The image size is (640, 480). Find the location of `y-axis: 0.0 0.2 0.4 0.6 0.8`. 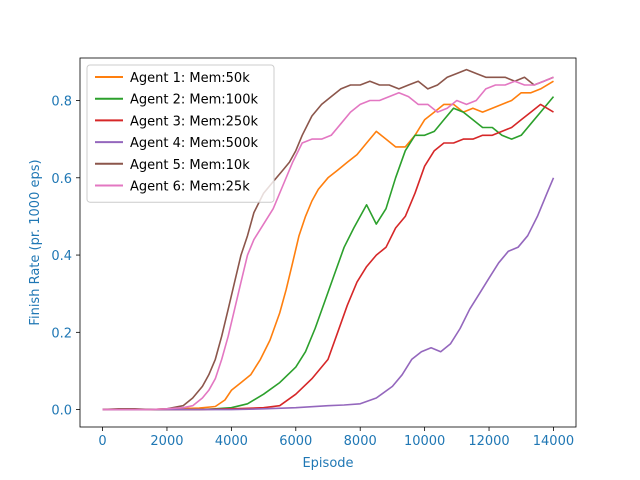

y-axis: 0.0 0.2 0.4 0.6 0.8 is located at coordinates (65, 257).